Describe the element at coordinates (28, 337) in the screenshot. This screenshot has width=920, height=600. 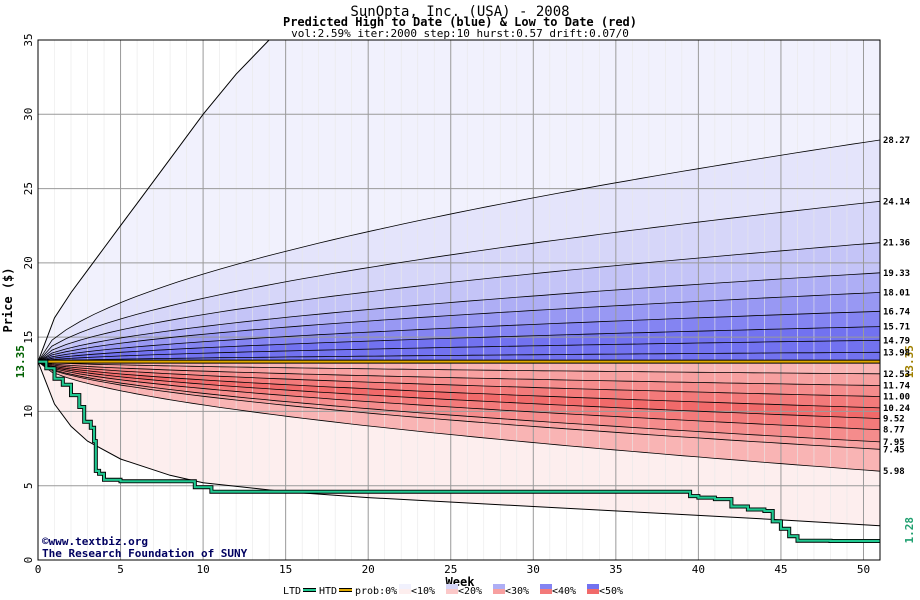
I see `y-tick-15: 15` at that location.